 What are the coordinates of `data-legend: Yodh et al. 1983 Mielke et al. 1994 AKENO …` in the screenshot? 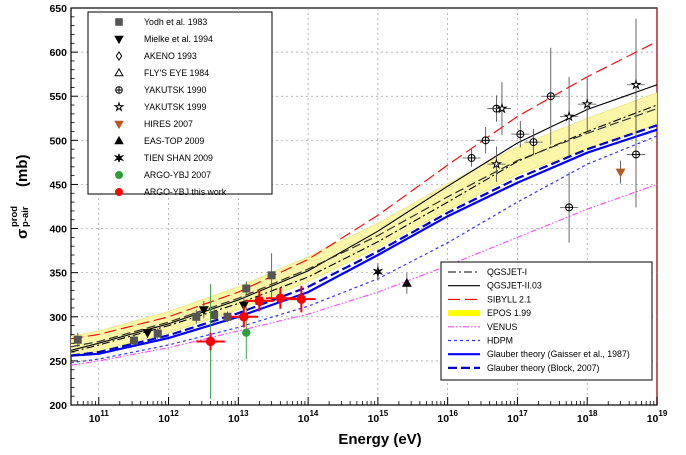 It's located at (180, 104).